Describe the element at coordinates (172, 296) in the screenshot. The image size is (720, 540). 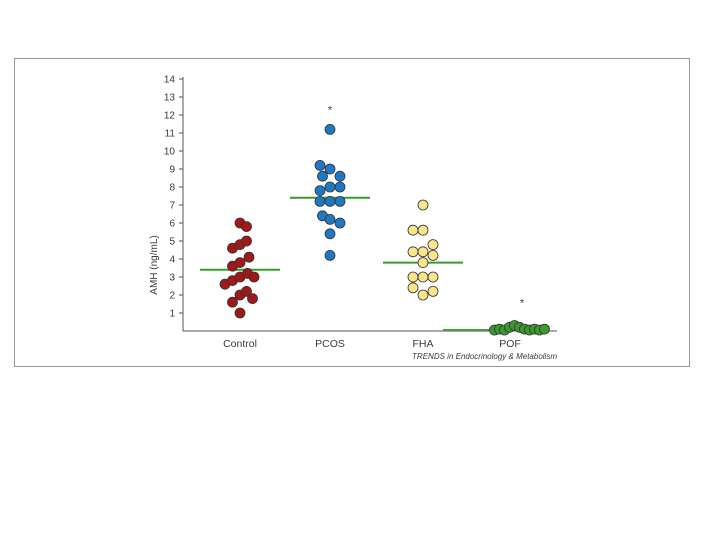
I see `y-tick-label: 2` at that location.